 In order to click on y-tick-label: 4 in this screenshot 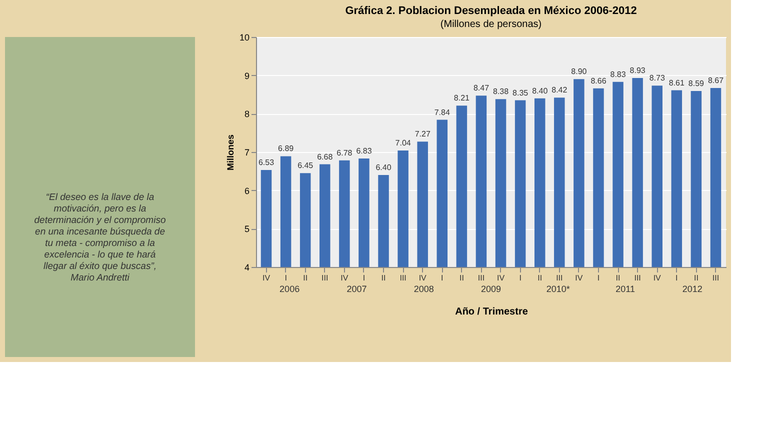, I will do `click(247, 267)`.